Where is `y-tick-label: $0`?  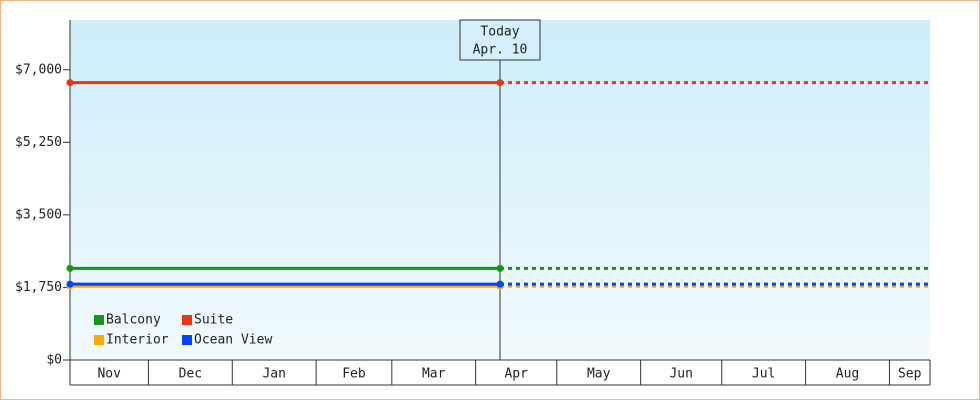 y-tick-label: $0 is located at coordinates (54, 360).